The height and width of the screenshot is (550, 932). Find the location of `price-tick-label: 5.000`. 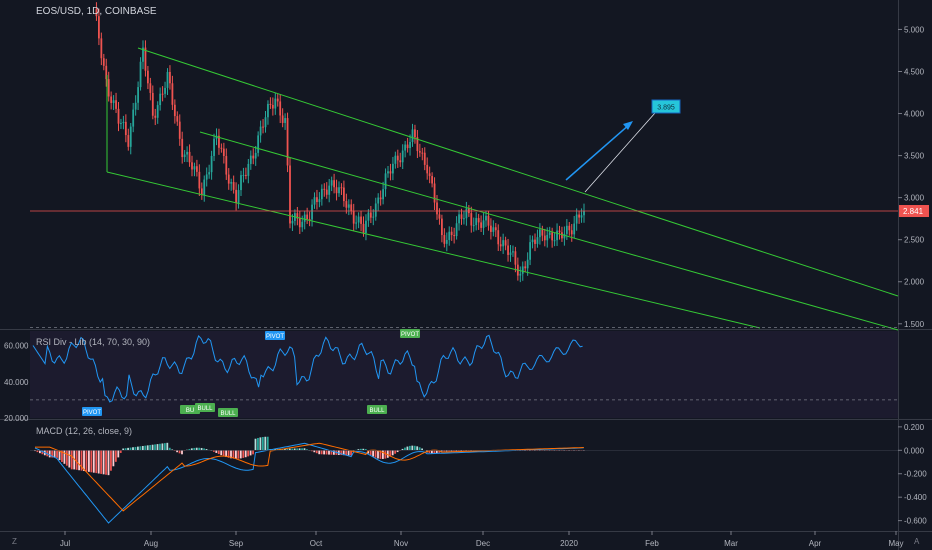

price-tick-label: 5.000 is located at coordinates (914, 29).